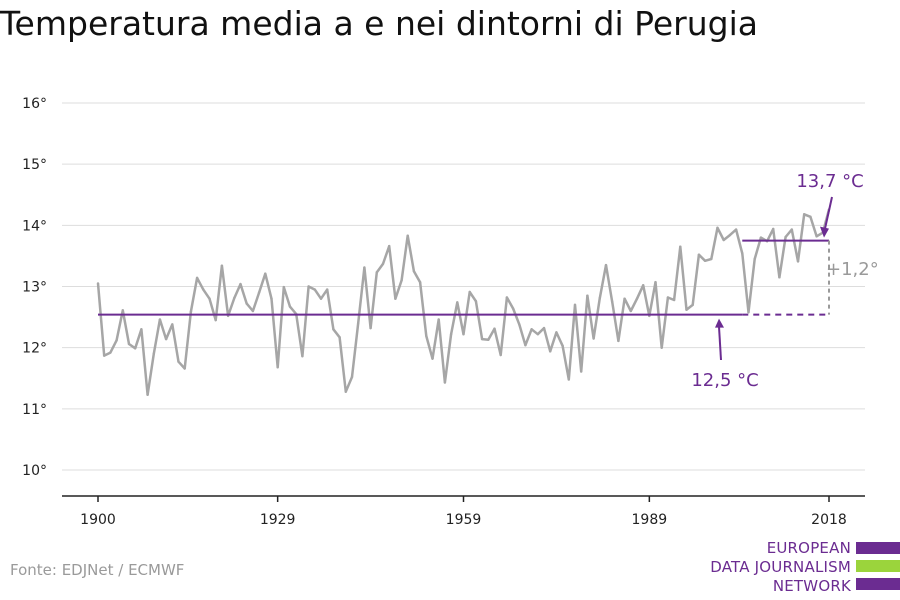  I want to click on data-point-1947, so click(389, 246).